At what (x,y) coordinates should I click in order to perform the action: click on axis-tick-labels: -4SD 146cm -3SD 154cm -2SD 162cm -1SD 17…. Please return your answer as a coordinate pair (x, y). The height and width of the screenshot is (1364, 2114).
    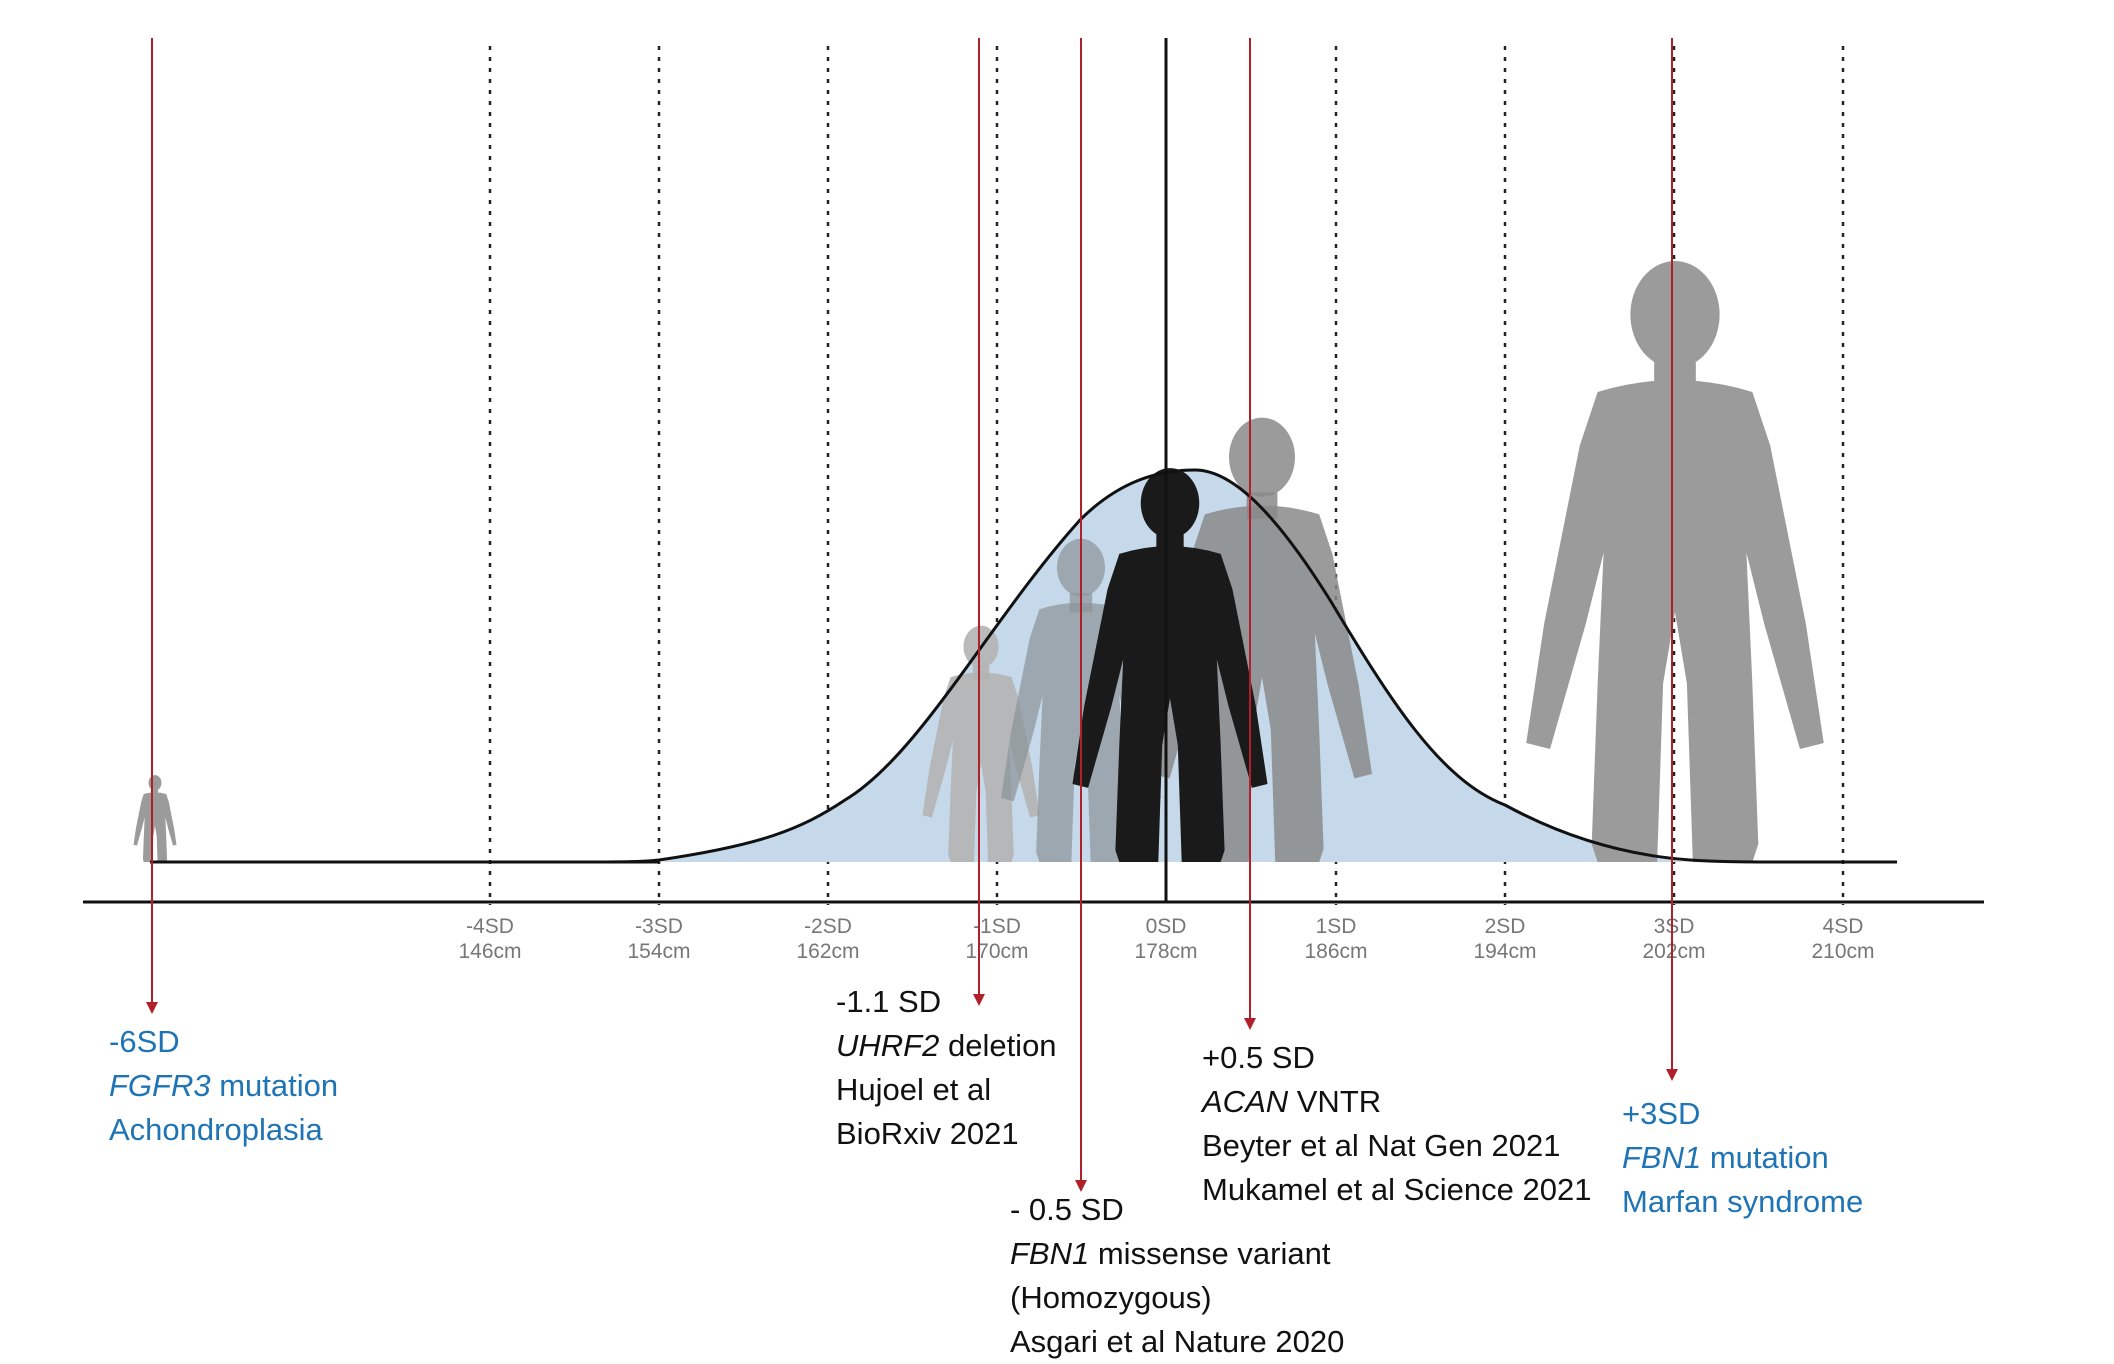
    Looking at the image, I should click on (1166, 939).